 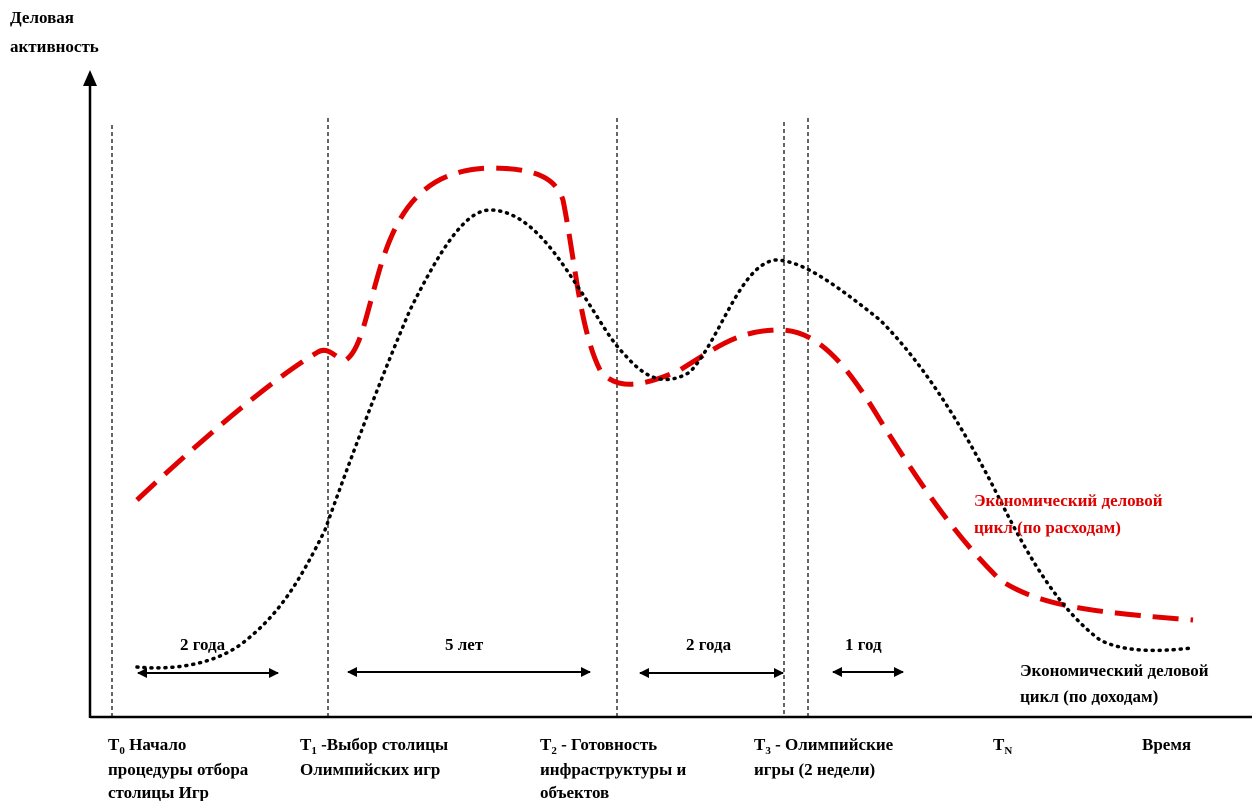 What do you see at coordinates (1002, 746) in the screenshot?
I see `milestone-label-tn: TN` at bounding box center [1002, 746].